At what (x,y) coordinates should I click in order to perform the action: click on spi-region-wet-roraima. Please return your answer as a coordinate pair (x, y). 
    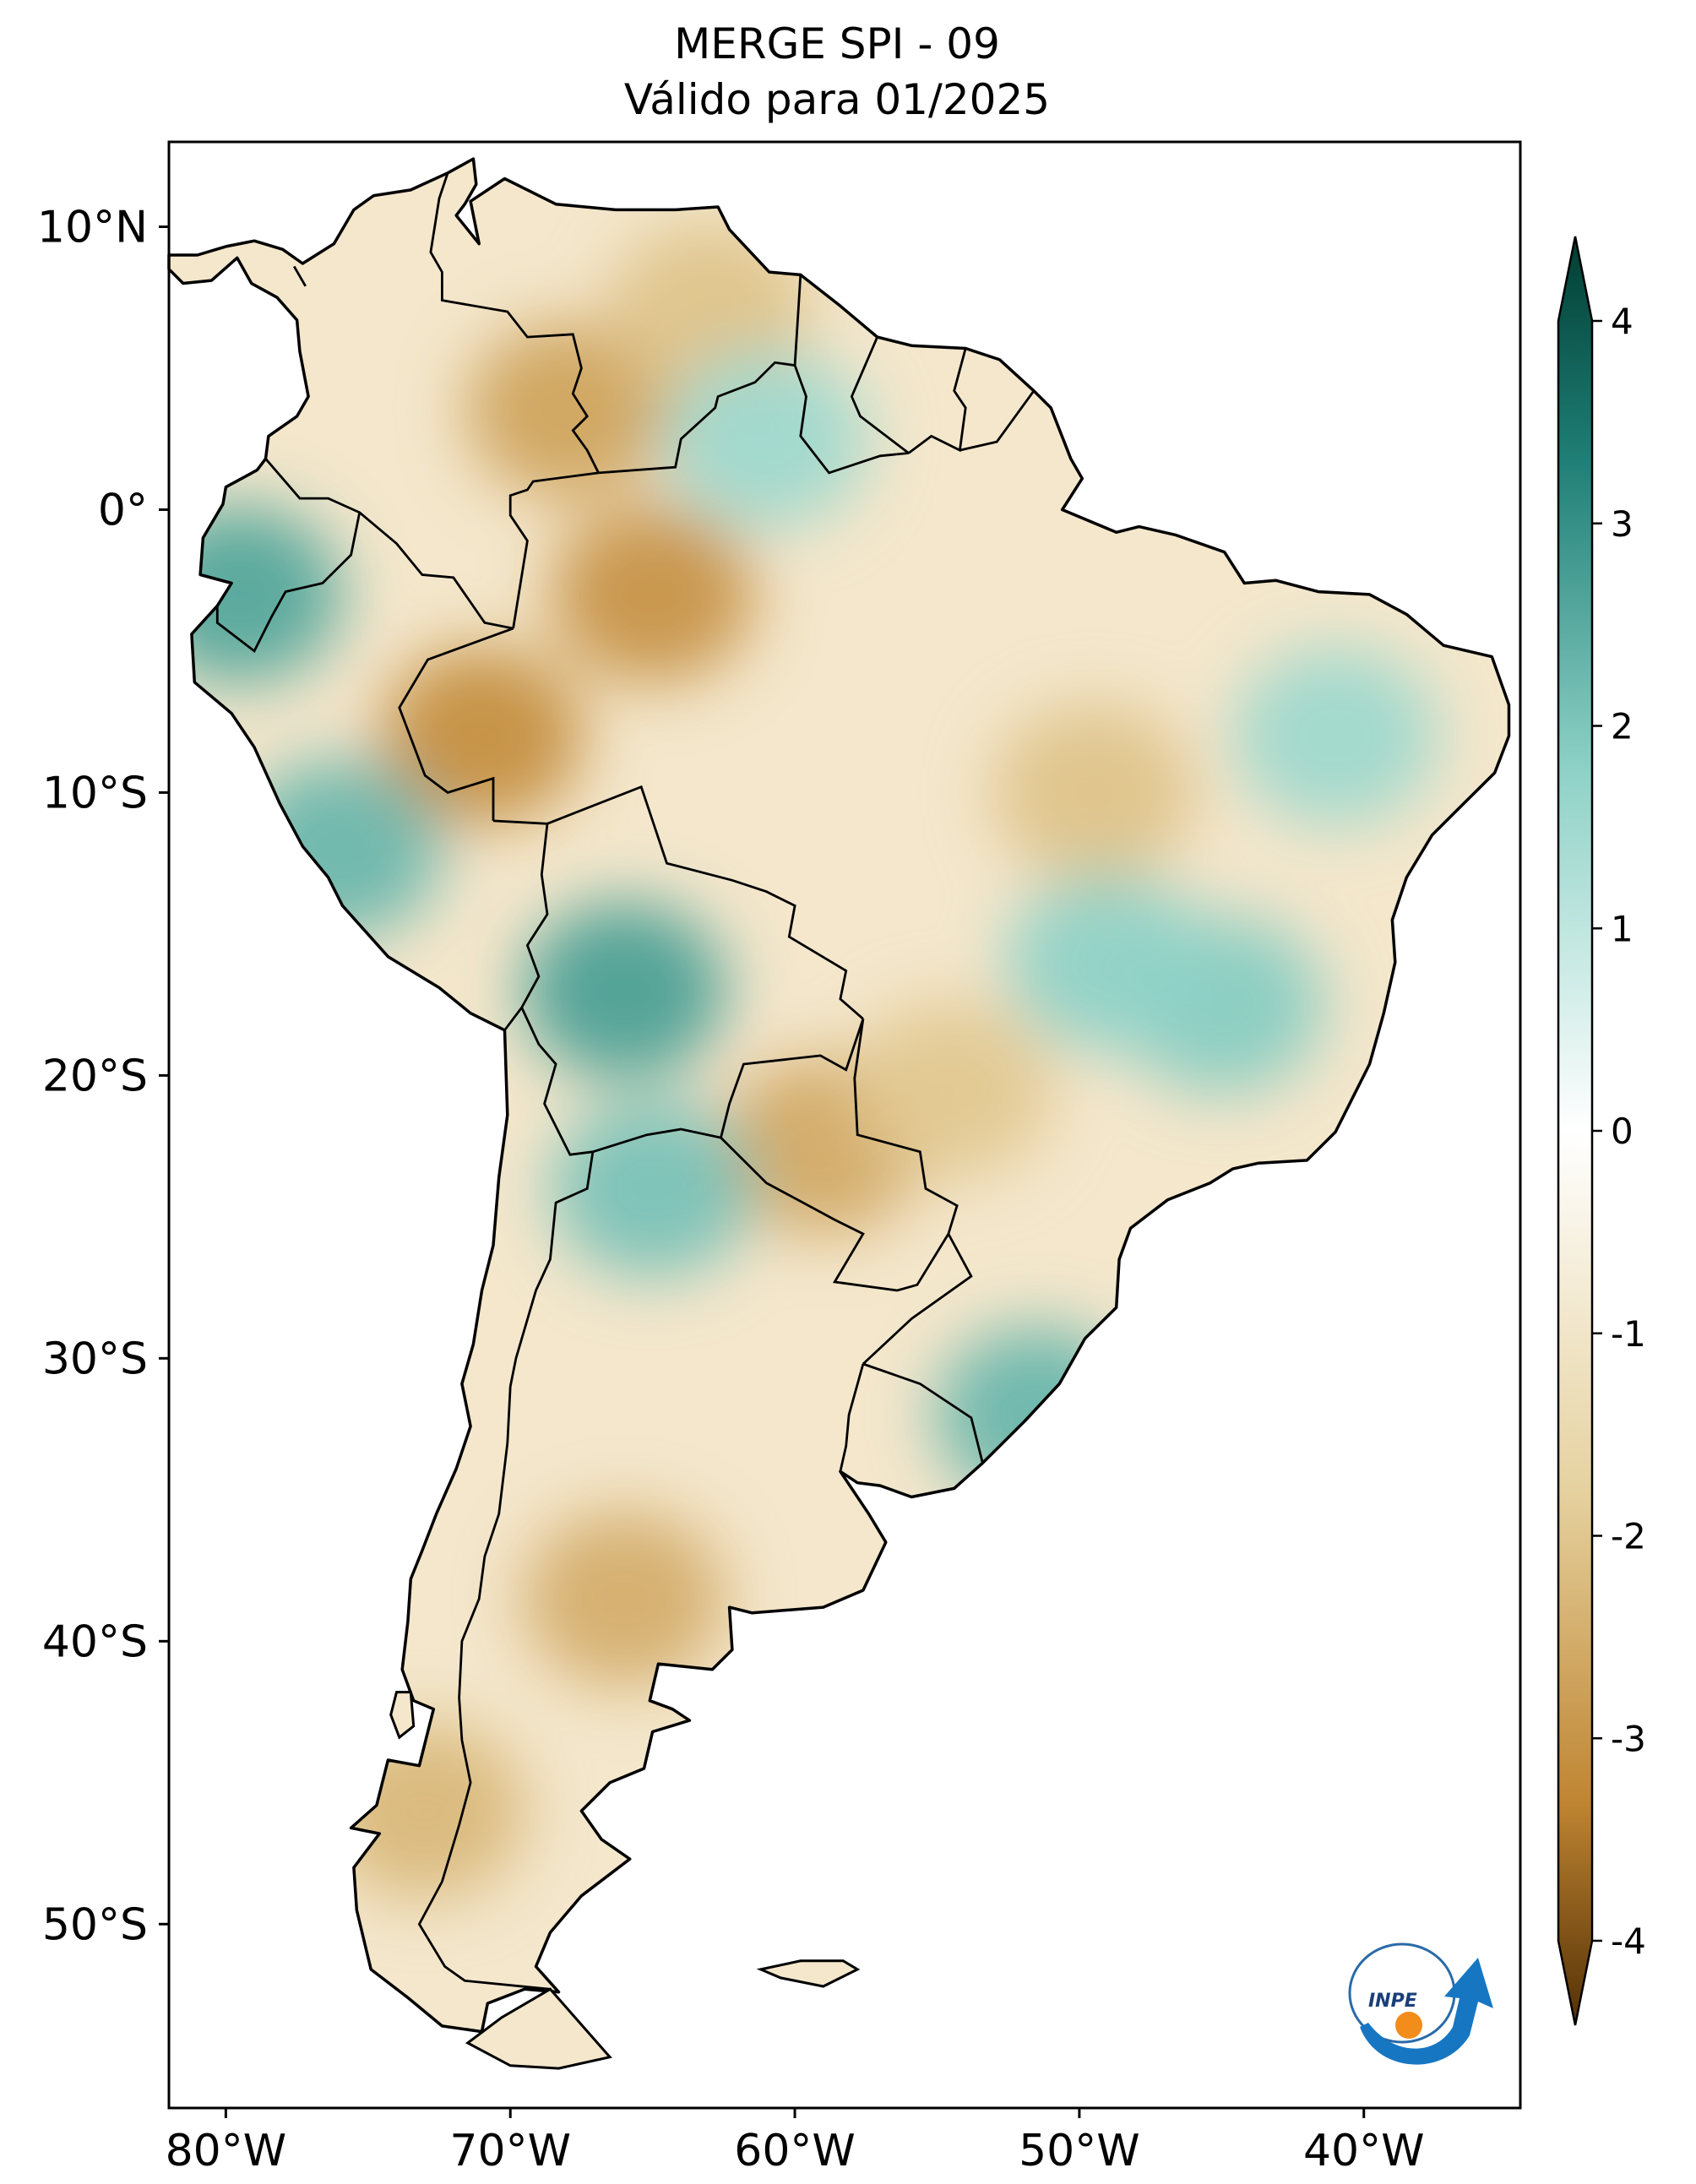
    Looking at the image, I should click on (766, 439).